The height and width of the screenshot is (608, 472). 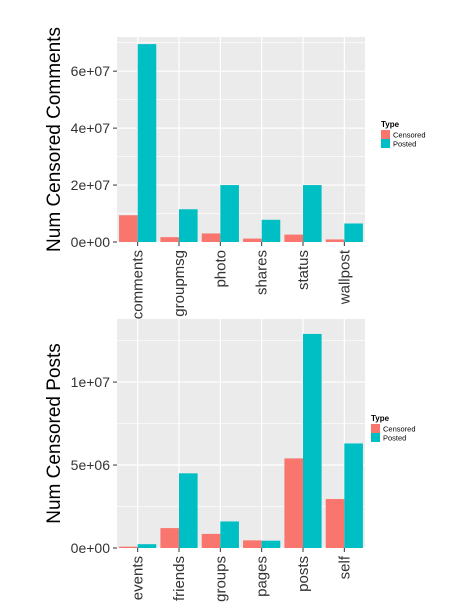 I want to click on x-tick-label: self, so click(x=344, y=567).